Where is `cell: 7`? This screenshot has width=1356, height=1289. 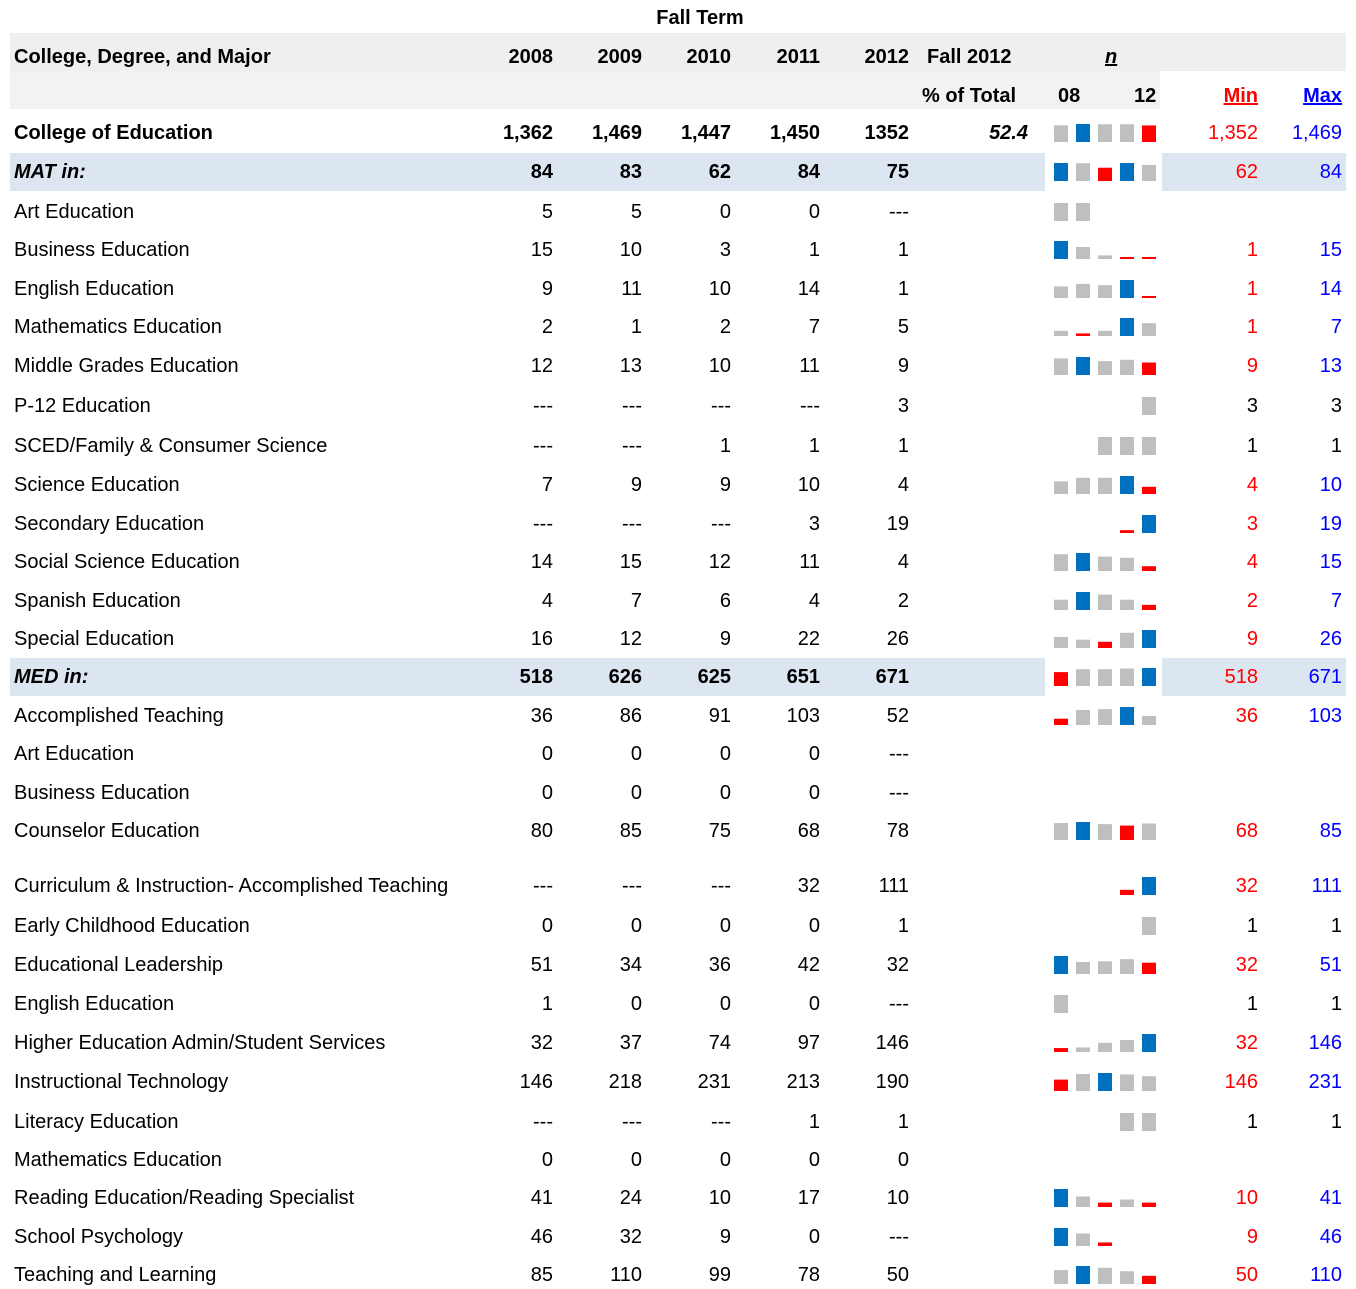
cell: 7 is located at coordinates (547, 485).